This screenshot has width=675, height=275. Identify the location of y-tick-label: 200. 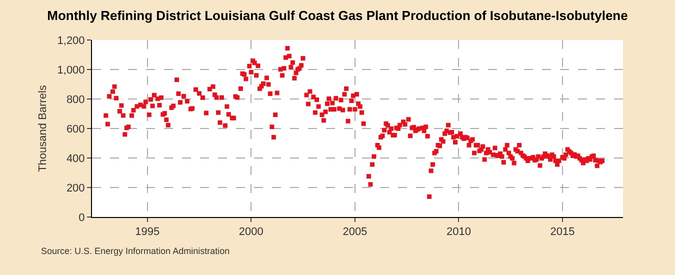
(75, 188).